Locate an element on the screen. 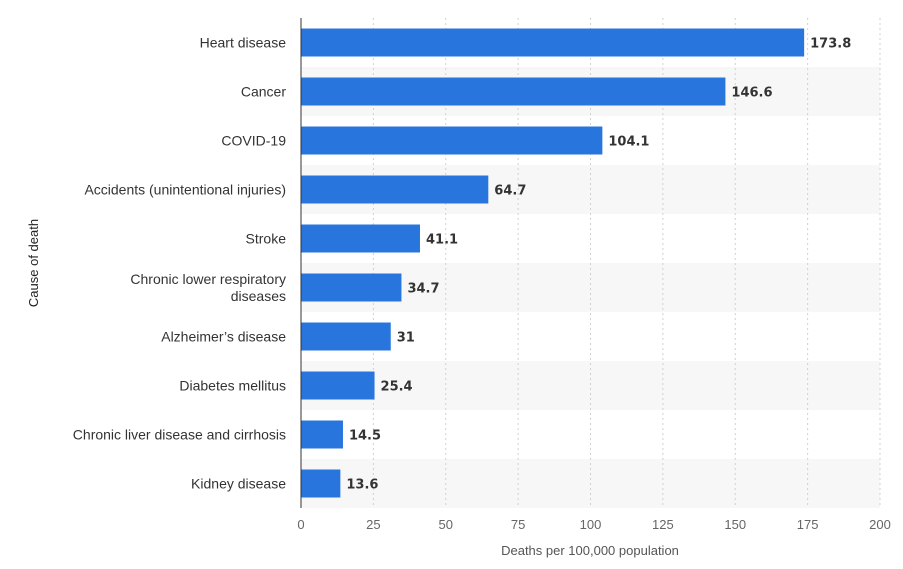  category-label: Cancer is located at coordinates (263, 92).